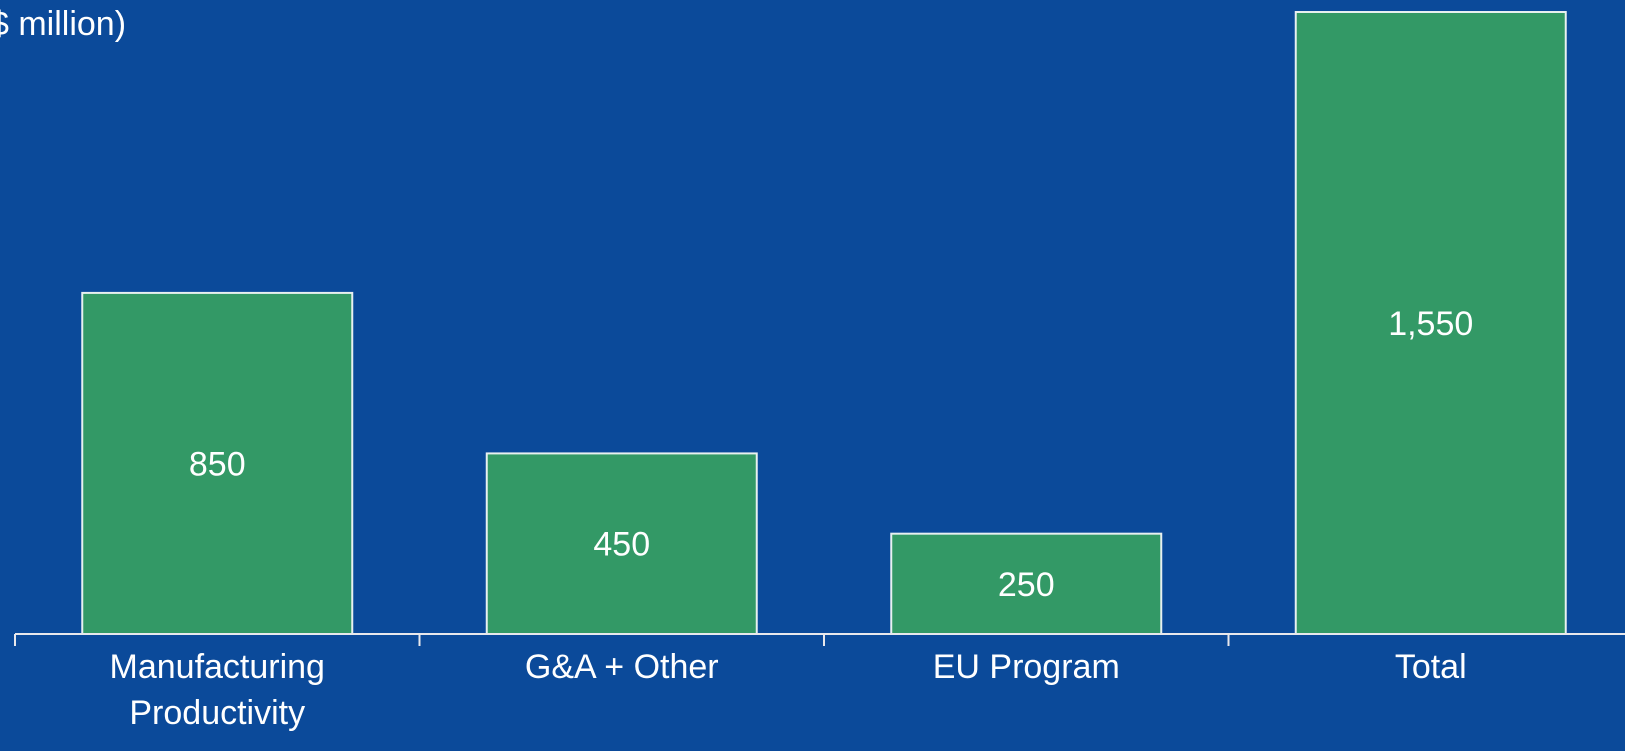 Image resolution: width=1625 pixels, height=751 pixels. Describe the element at coordinates (1430, 667) in the screenshot. I see `category-label-3: Total` at that location.